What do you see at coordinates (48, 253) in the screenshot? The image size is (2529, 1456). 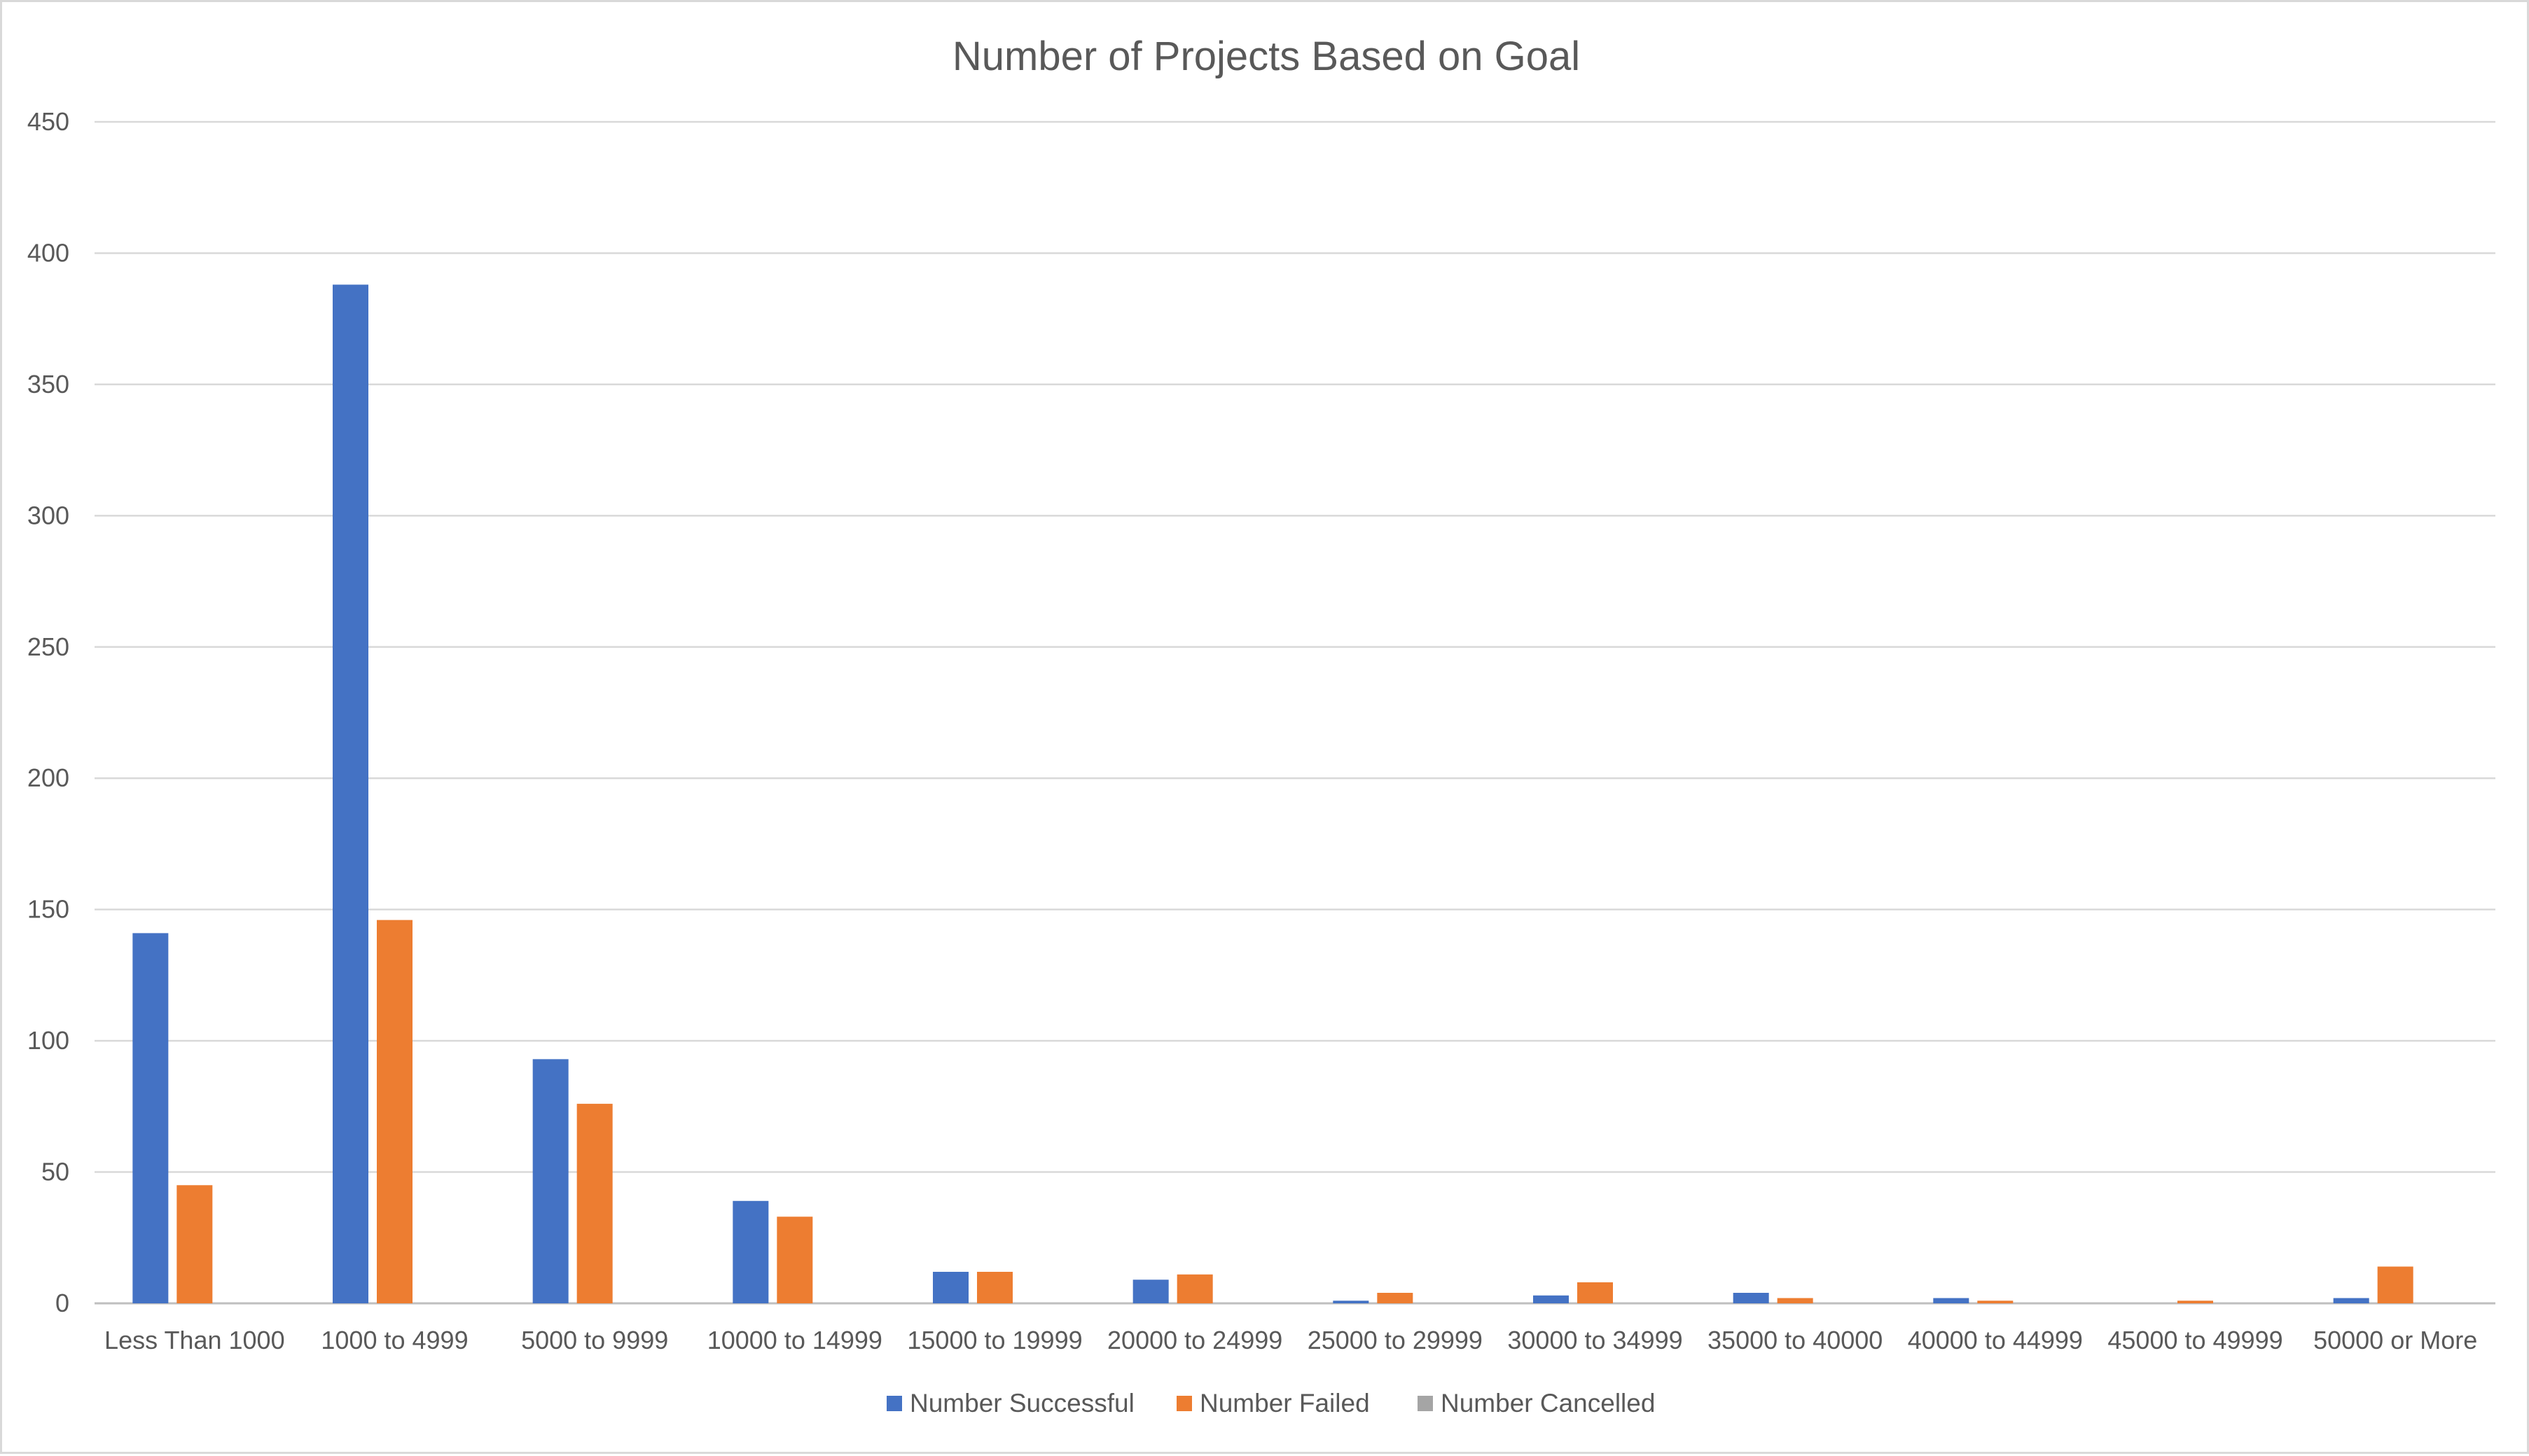 I see `y-tick-label: 400` at bounding box center [48, 253].